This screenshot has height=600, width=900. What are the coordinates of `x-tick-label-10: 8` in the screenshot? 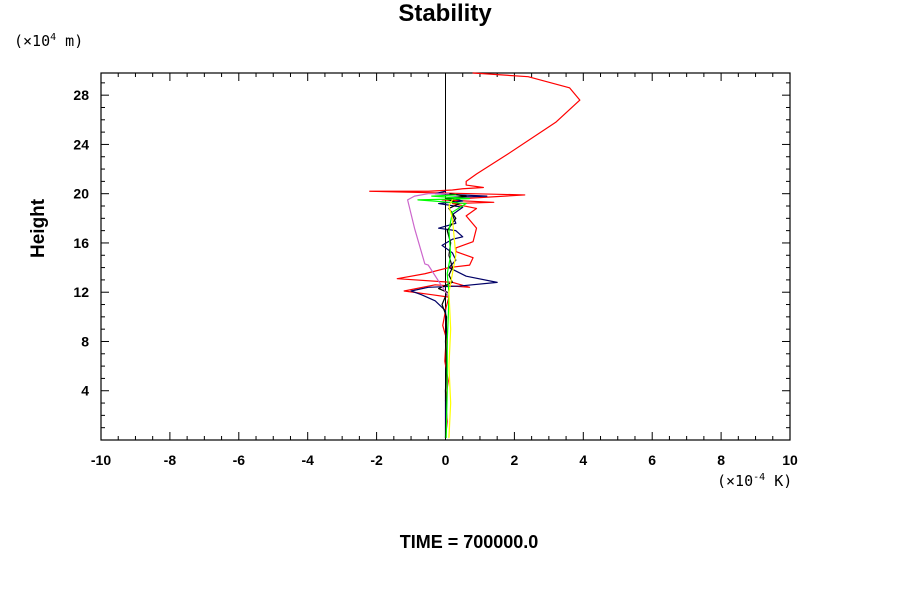 It's located at (721, 460).